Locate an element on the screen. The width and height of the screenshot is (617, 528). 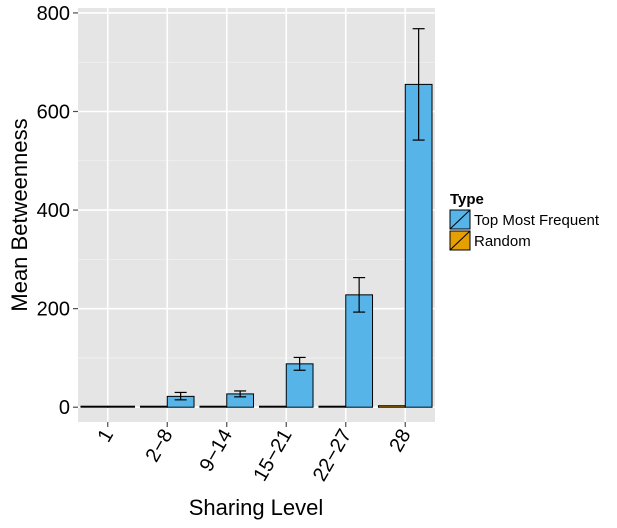
legend-label: Top Most Frequent is located at coordinates (537, 220).